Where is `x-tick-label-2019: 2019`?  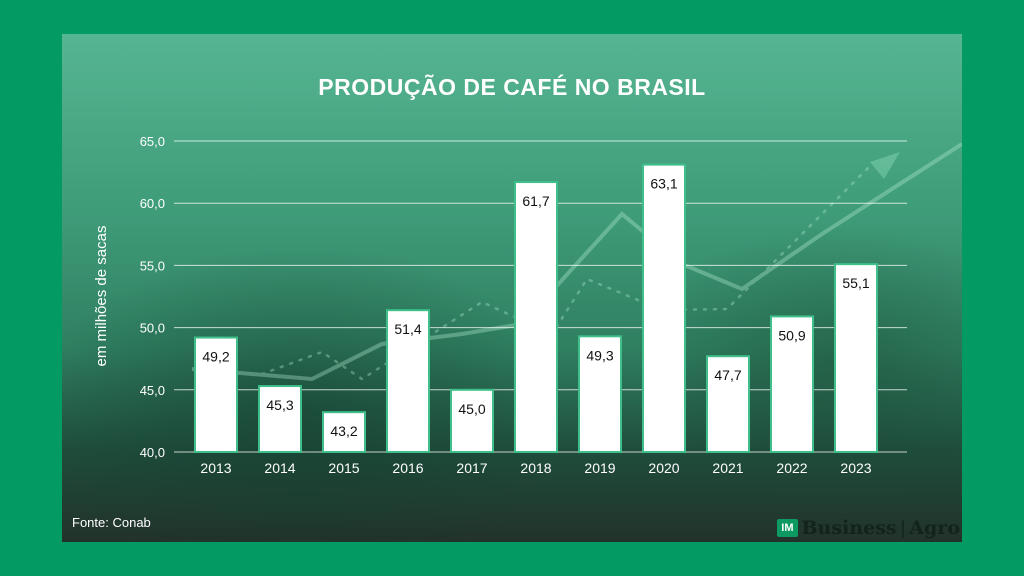 x-tick-label-2019: 2019 is located at coordinates (599, 468).